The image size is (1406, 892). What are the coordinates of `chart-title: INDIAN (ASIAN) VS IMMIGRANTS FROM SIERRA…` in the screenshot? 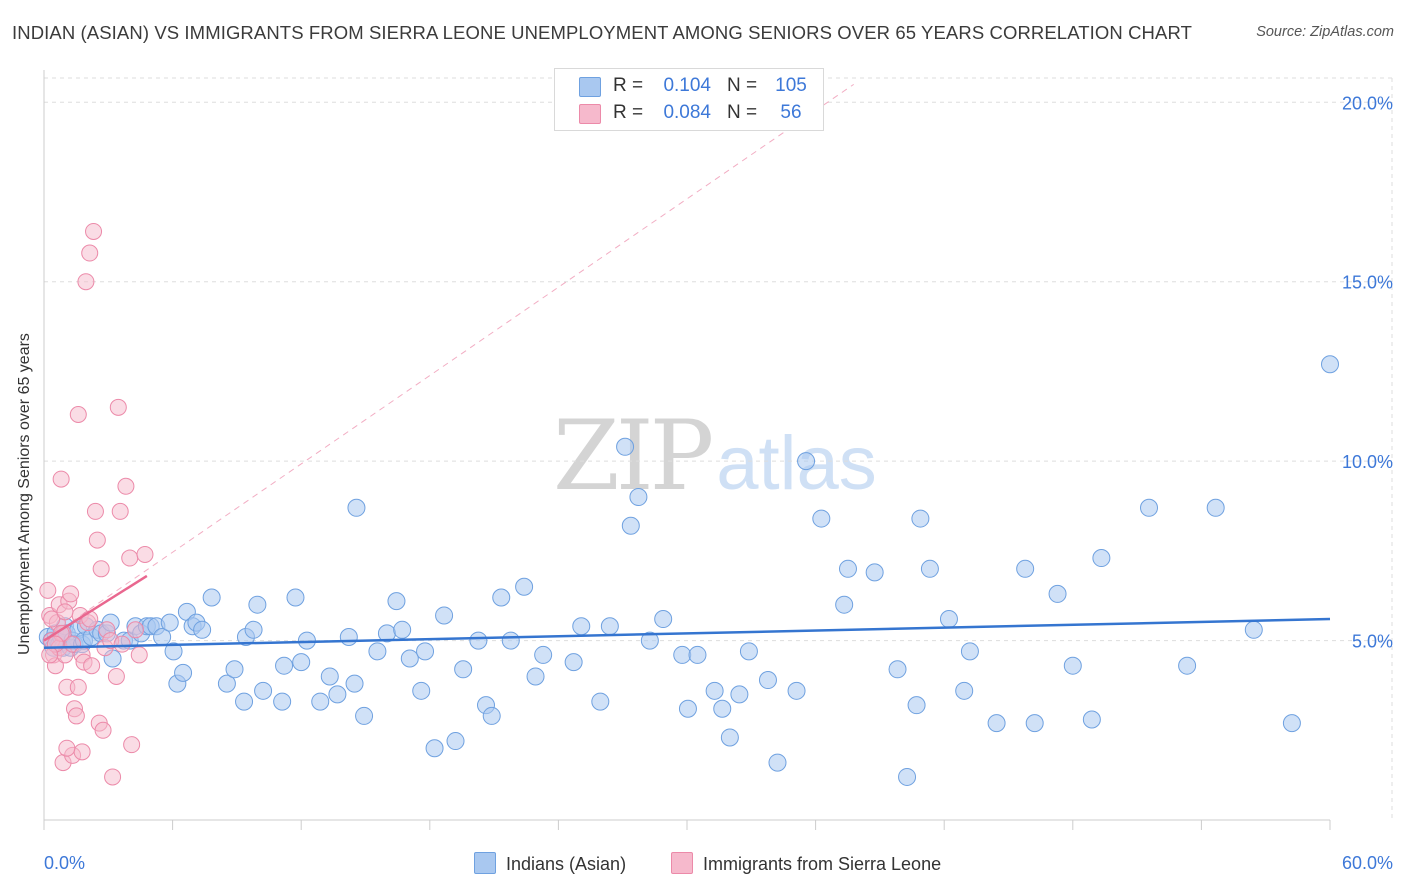 It's located at (602, 32).